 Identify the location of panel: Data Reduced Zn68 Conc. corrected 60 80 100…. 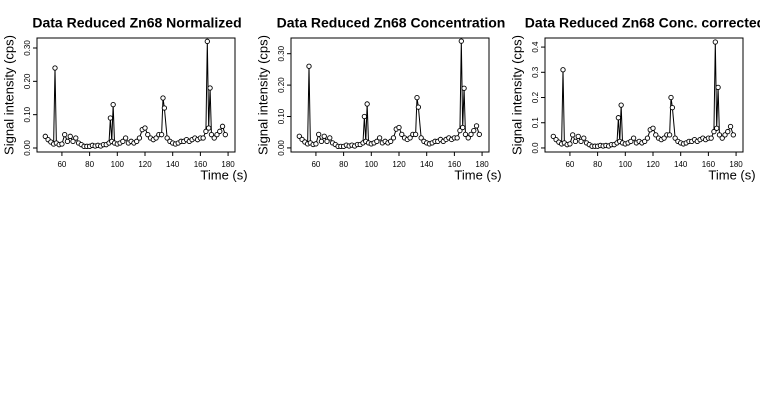
(634, 99).